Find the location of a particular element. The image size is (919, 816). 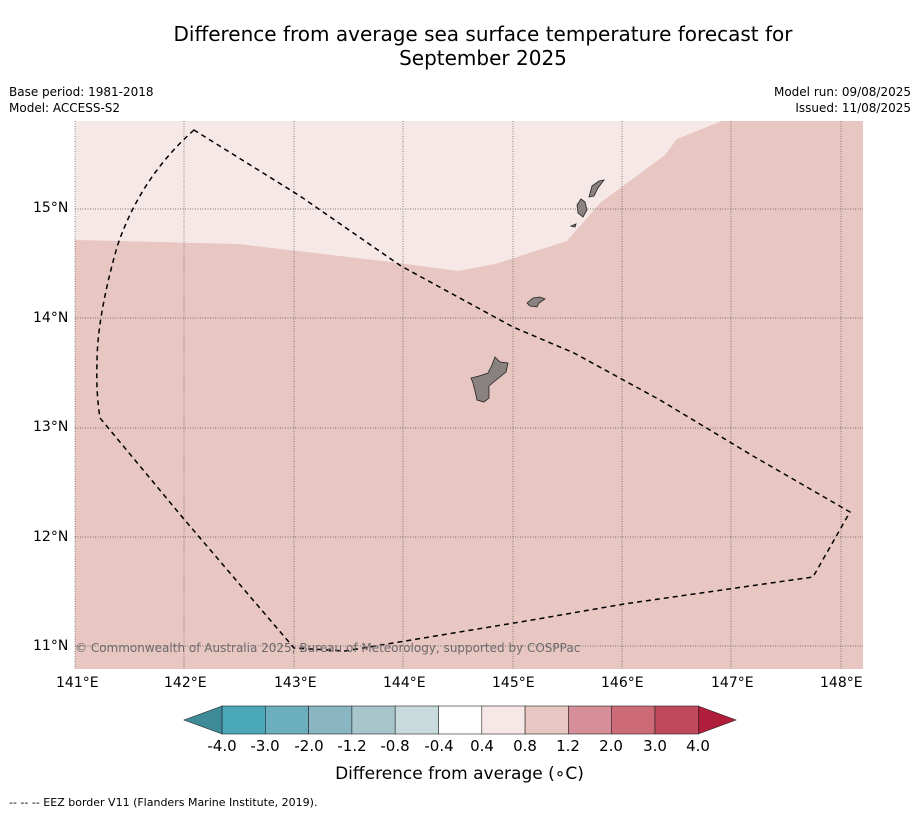

colorbar-label: Difference from average (∘C) is located at coordinates (459, 774).